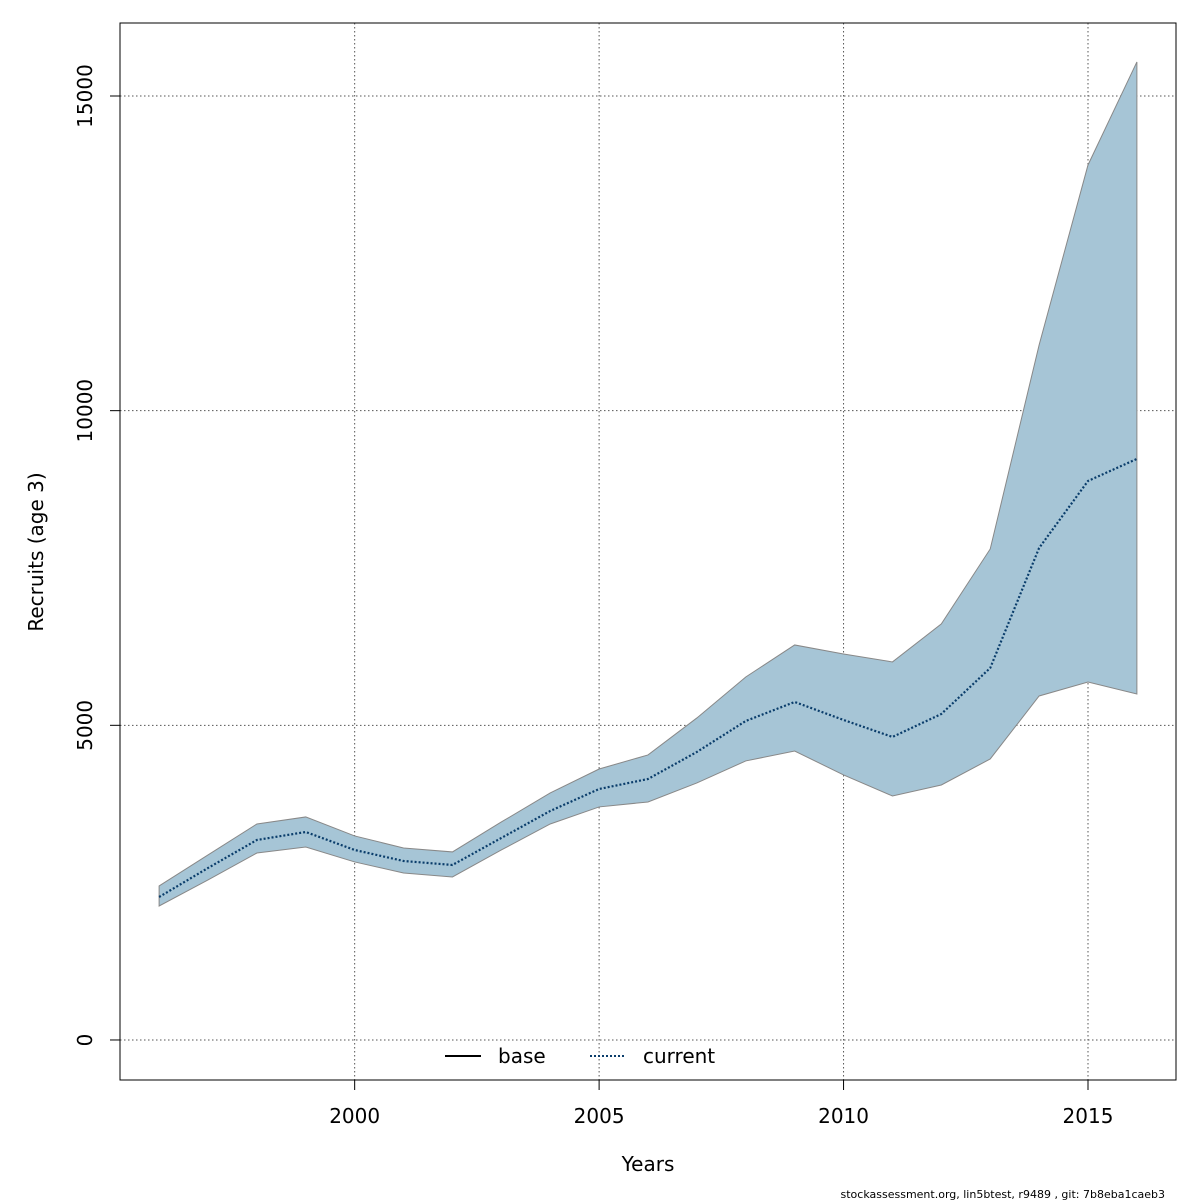  What do you see at coordinates (843, 1116) in the screenshot?
I see `x-tick-label: 2010` at bounding box center [843, 1116].